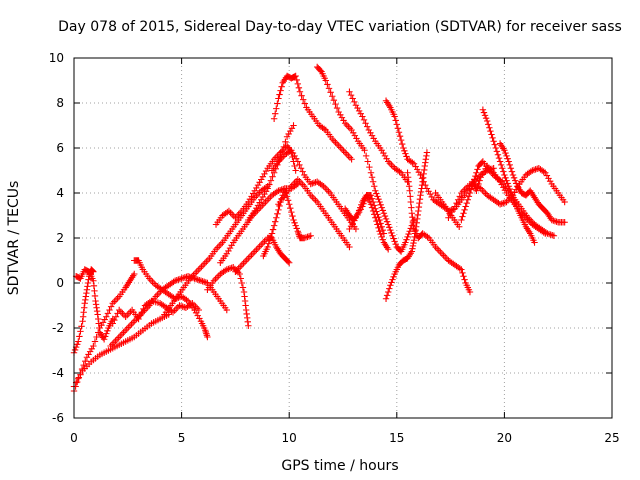  Describe the element at coordinates (56, 58) in the screenshot. I see `y-tick-label: 10` at that location.